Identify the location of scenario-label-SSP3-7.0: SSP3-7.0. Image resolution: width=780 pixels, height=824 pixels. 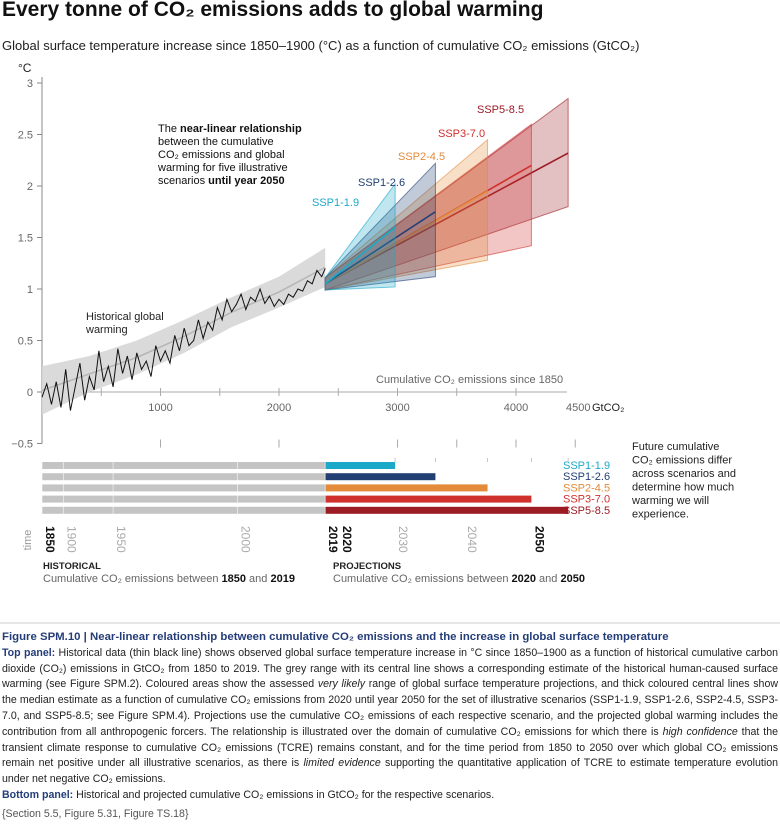
(461, 134).